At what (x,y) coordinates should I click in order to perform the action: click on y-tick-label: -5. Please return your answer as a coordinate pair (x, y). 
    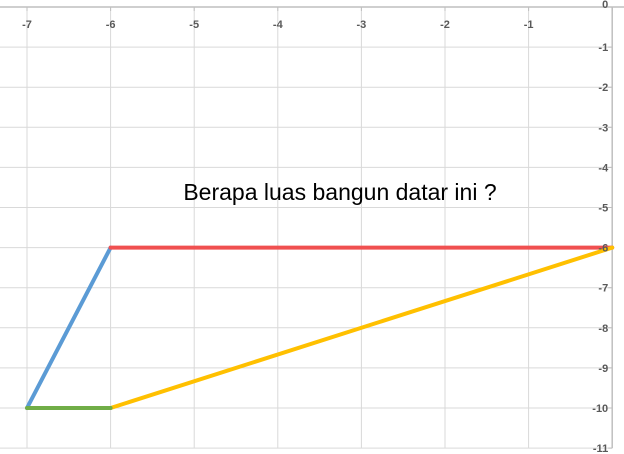
    Looking at the image, I should click on (603, 209).